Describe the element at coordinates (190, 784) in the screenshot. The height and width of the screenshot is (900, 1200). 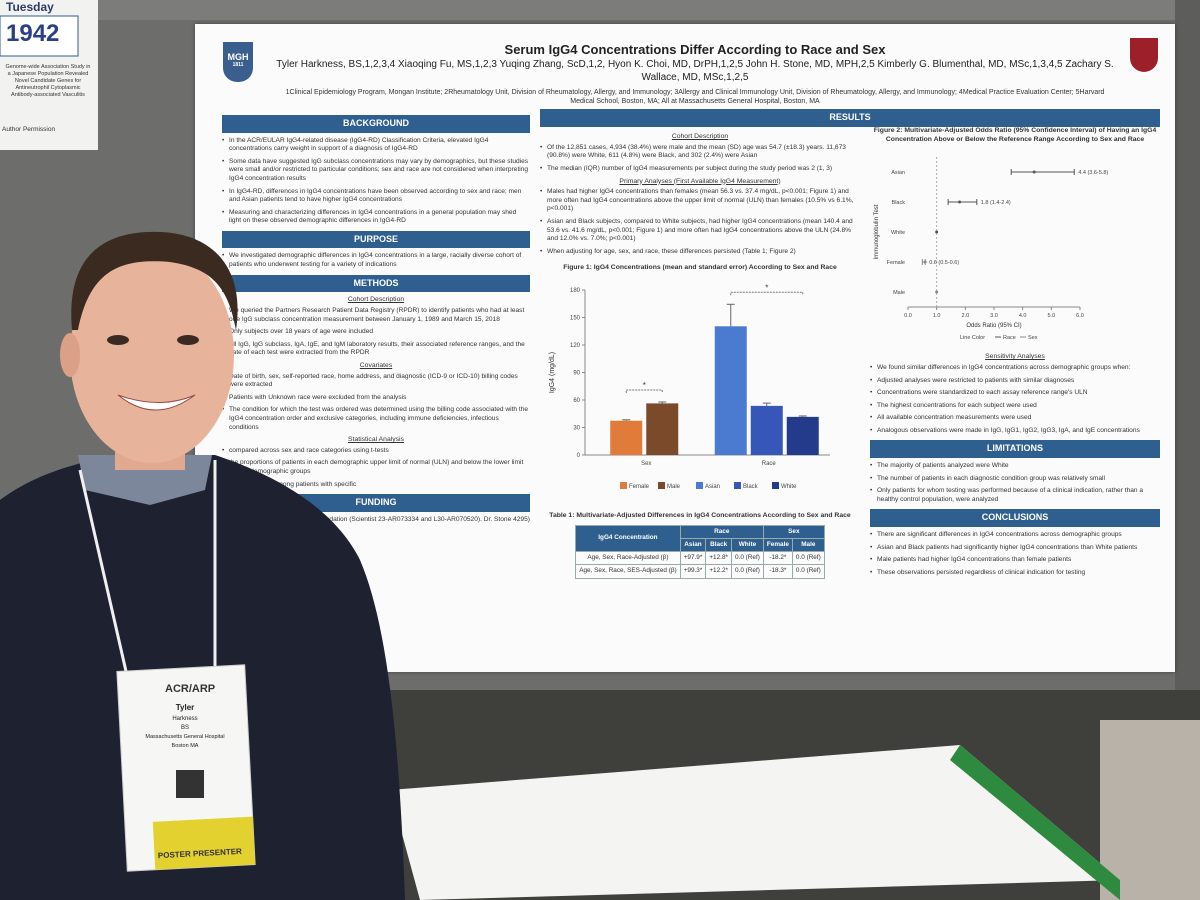
I see `qr-code` at that location.